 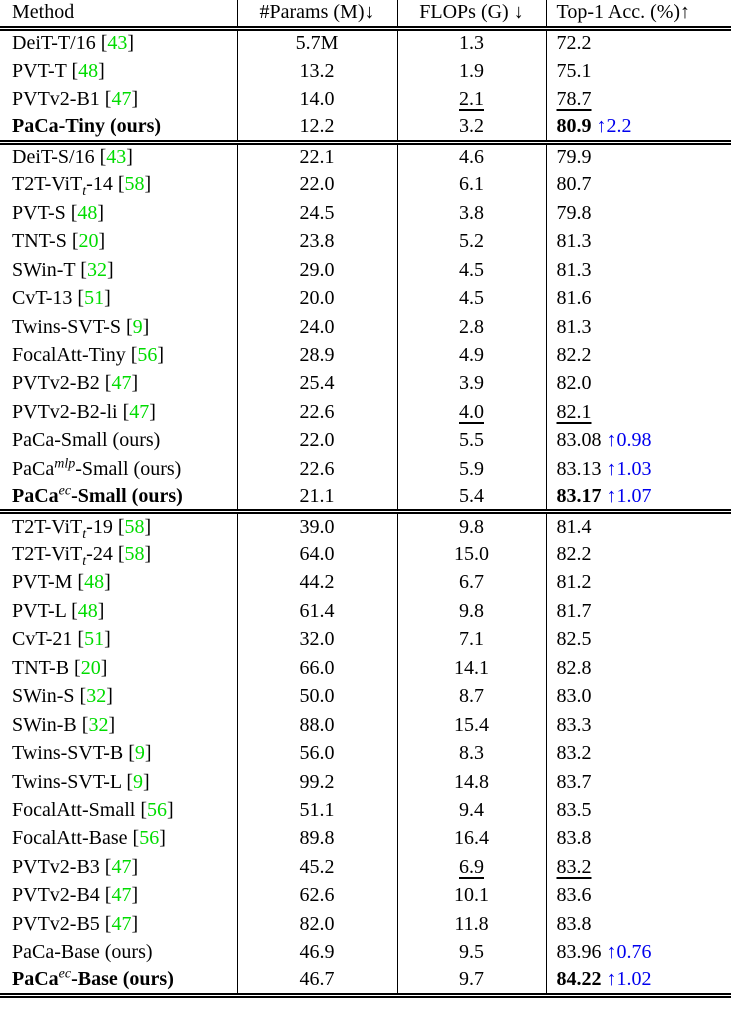 I want to click on acc-cell: 81.4, so click(x=638, y=526).